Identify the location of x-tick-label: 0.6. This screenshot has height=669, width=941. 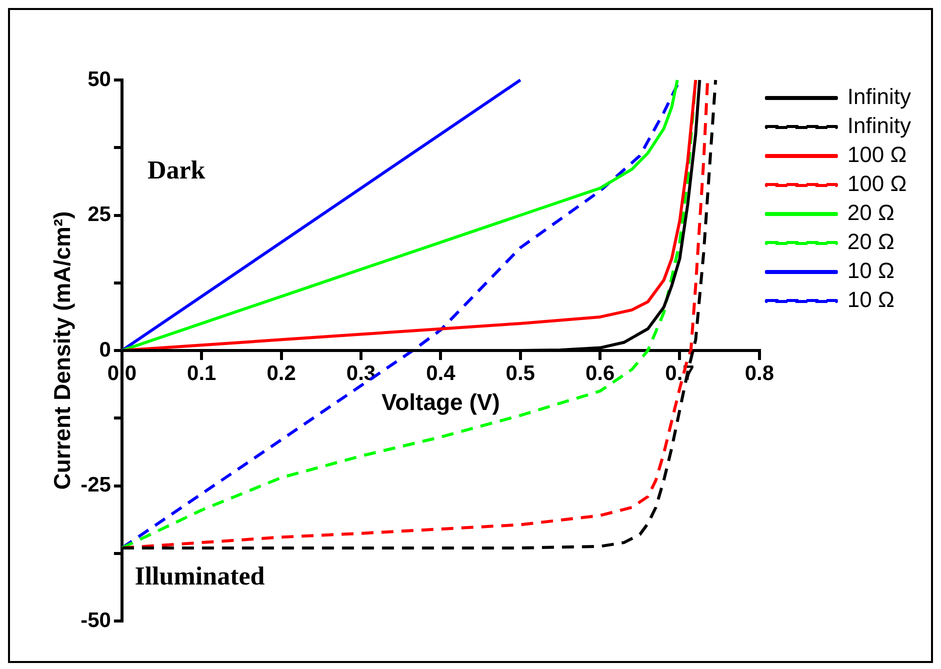
(600, 373).